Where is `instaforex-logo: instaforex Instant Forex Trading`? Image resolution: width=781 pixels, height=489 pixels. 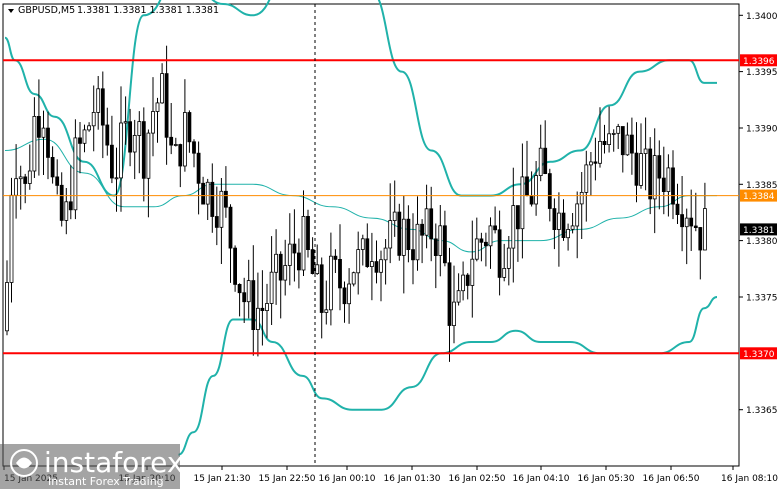
instaforex-logo: instaforex Instant Forex Trading is located at coordinates (91, 466).